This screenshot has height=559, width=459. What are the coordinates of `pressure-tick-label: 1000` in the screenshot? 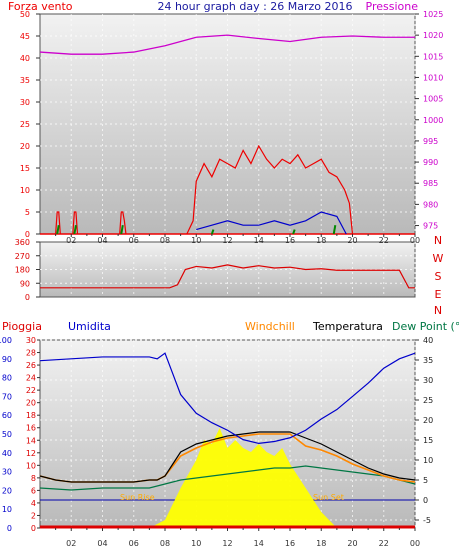 It's located at (433, 120).